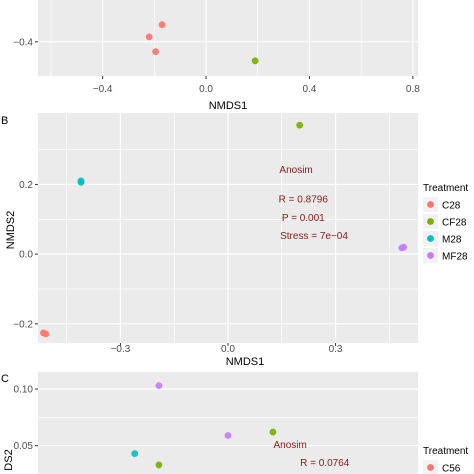  What do you see at coordinates (245, 362) in the screenshot?
I see `panel-b-x-axis-title: NMDS1` at bounding box center [245, 362].